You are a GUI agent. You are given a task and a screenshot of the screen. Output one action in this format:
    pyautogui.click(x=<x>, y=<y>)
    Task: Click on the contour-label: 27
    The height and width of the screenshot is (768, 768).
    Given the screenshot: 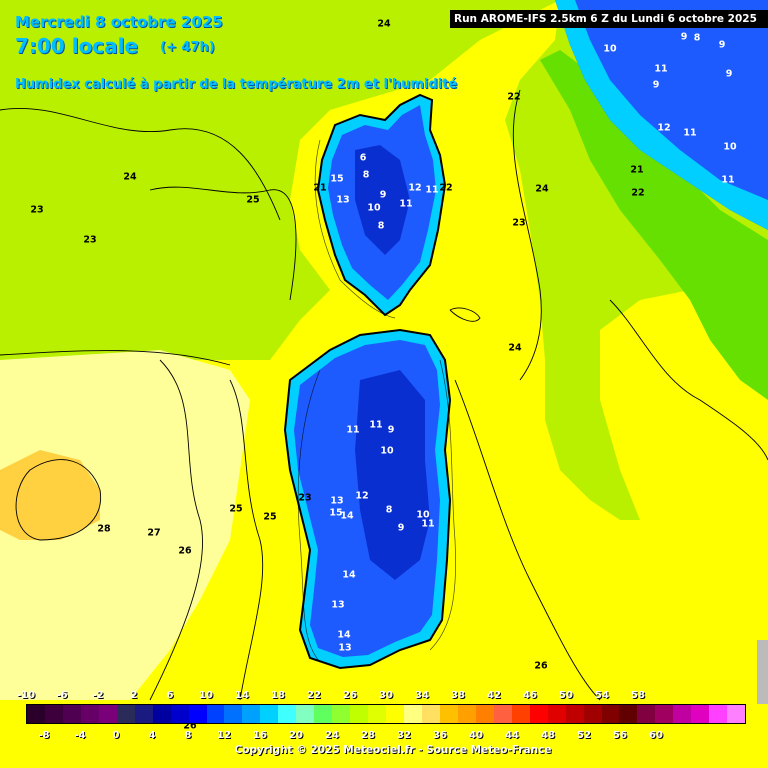 What is the action you would take?
    pyautogui.click(x=154, y=533)
    